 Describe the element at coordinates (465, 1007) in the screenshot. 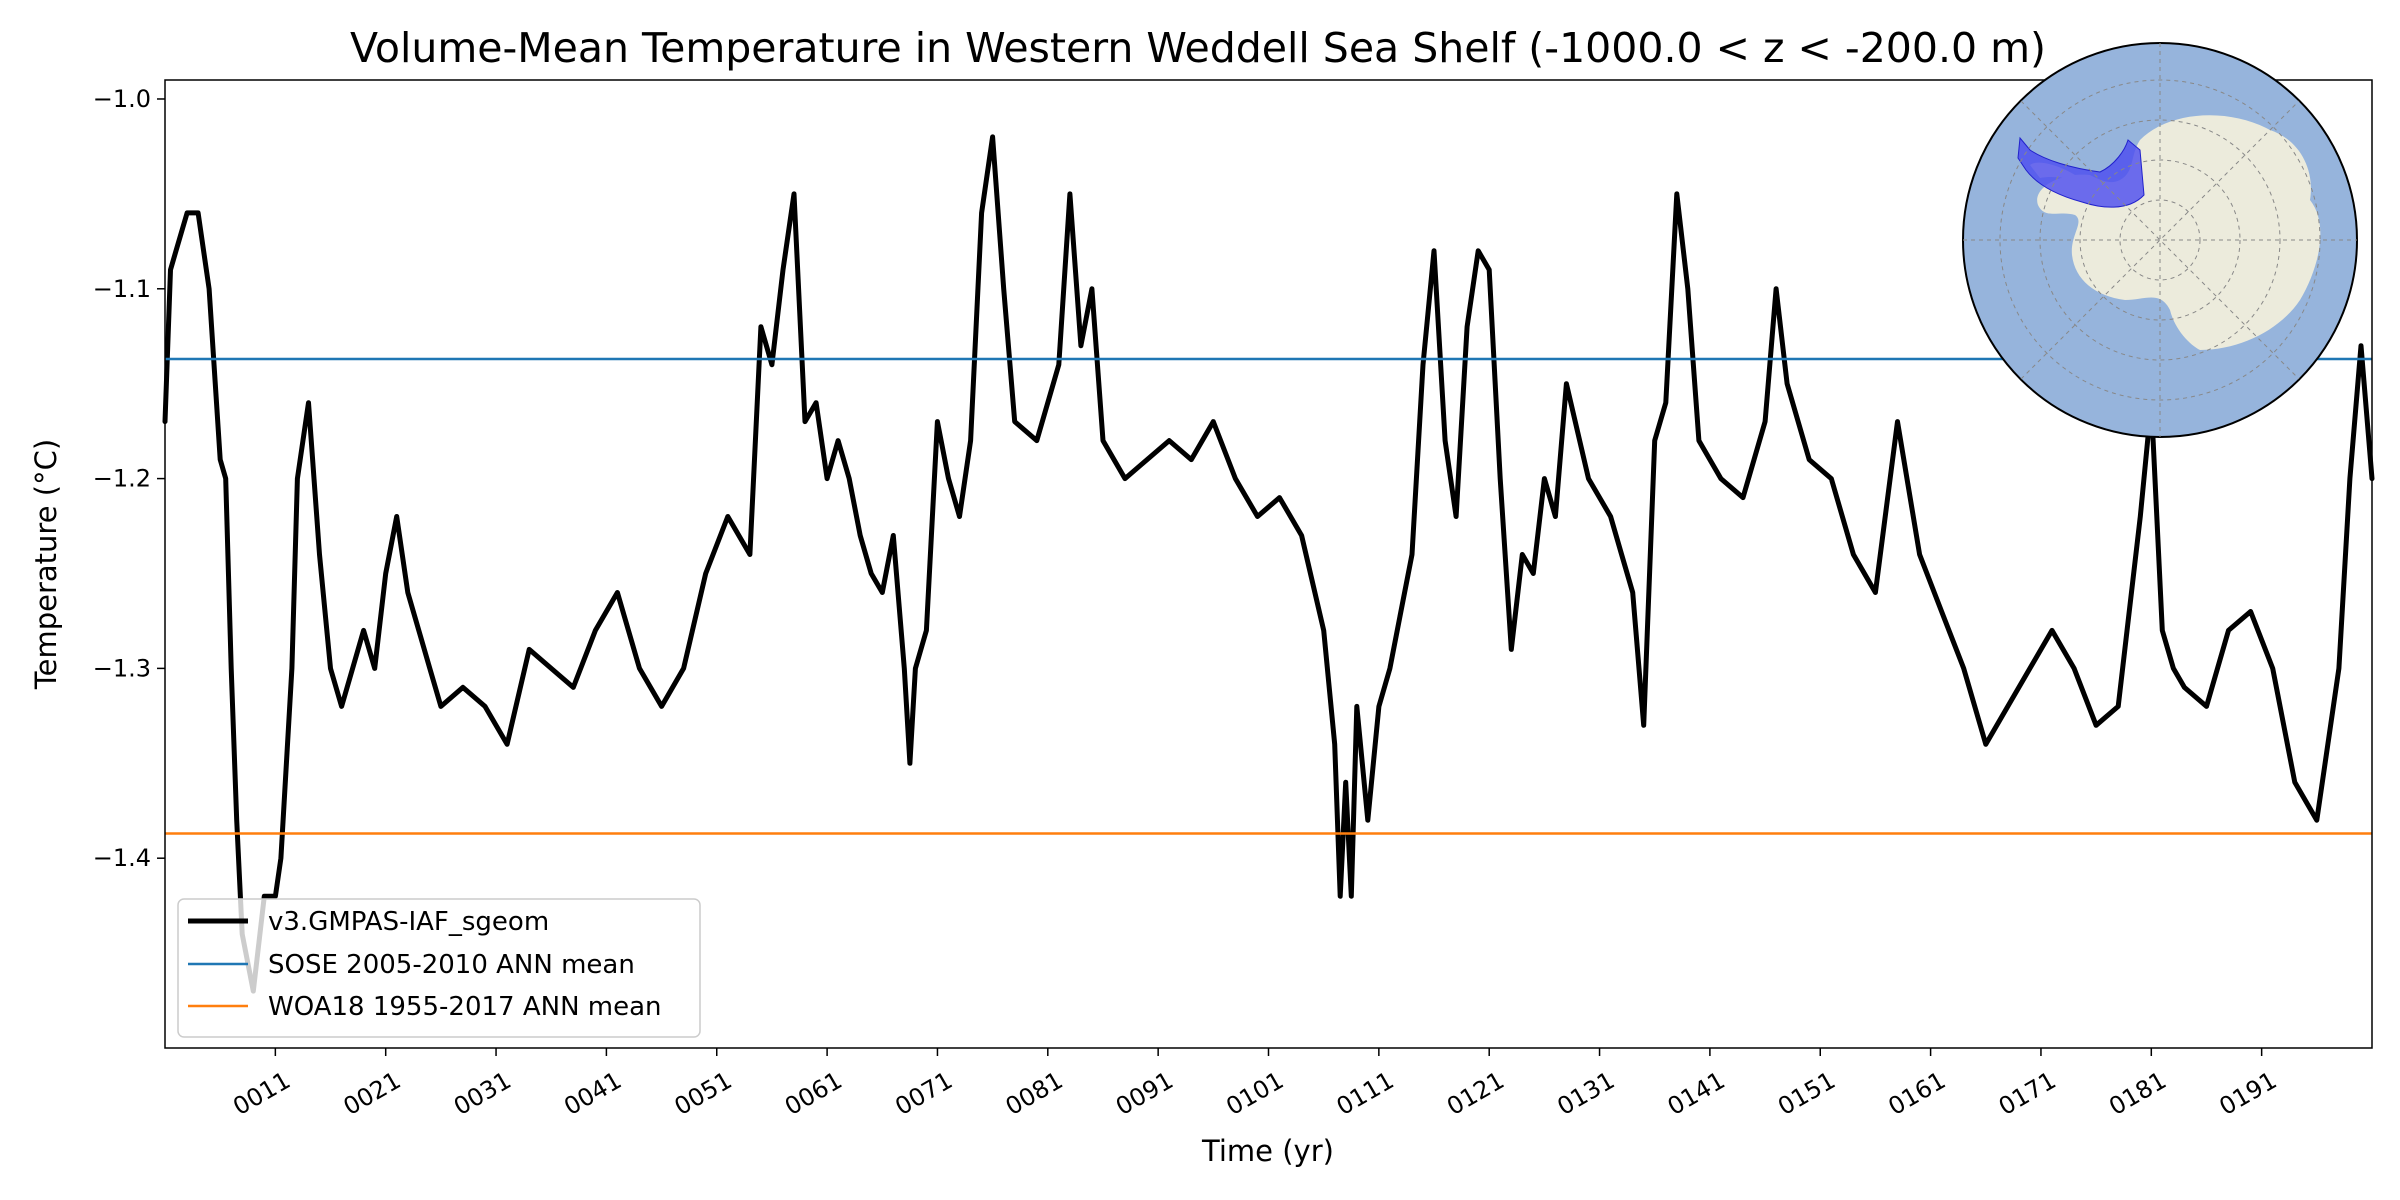

I see `legend-label-woa: WOA18 1955-2017 ANN mean` at that location.